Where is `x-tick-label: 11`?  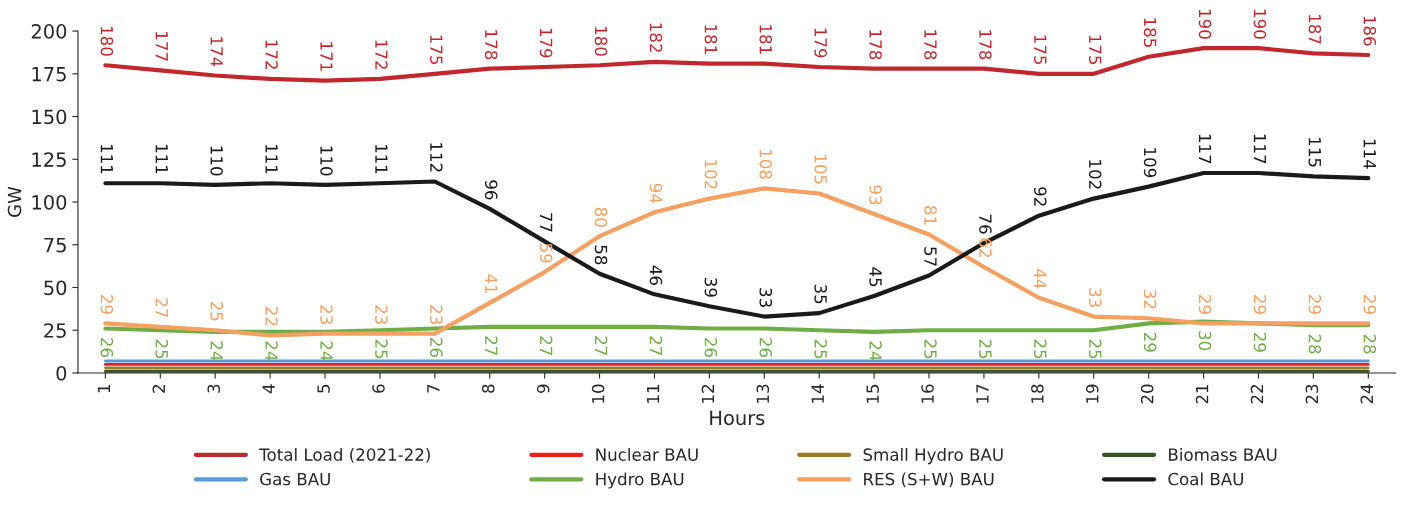
x-tick-label: 11 is located at coordinates (653, 393).